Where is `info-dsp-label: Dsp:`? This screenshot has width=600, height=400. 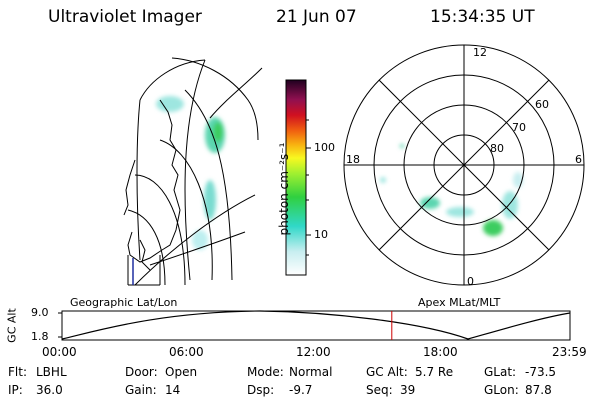
info-dsp-label: Dsp: is located at coordinates (261, 390).